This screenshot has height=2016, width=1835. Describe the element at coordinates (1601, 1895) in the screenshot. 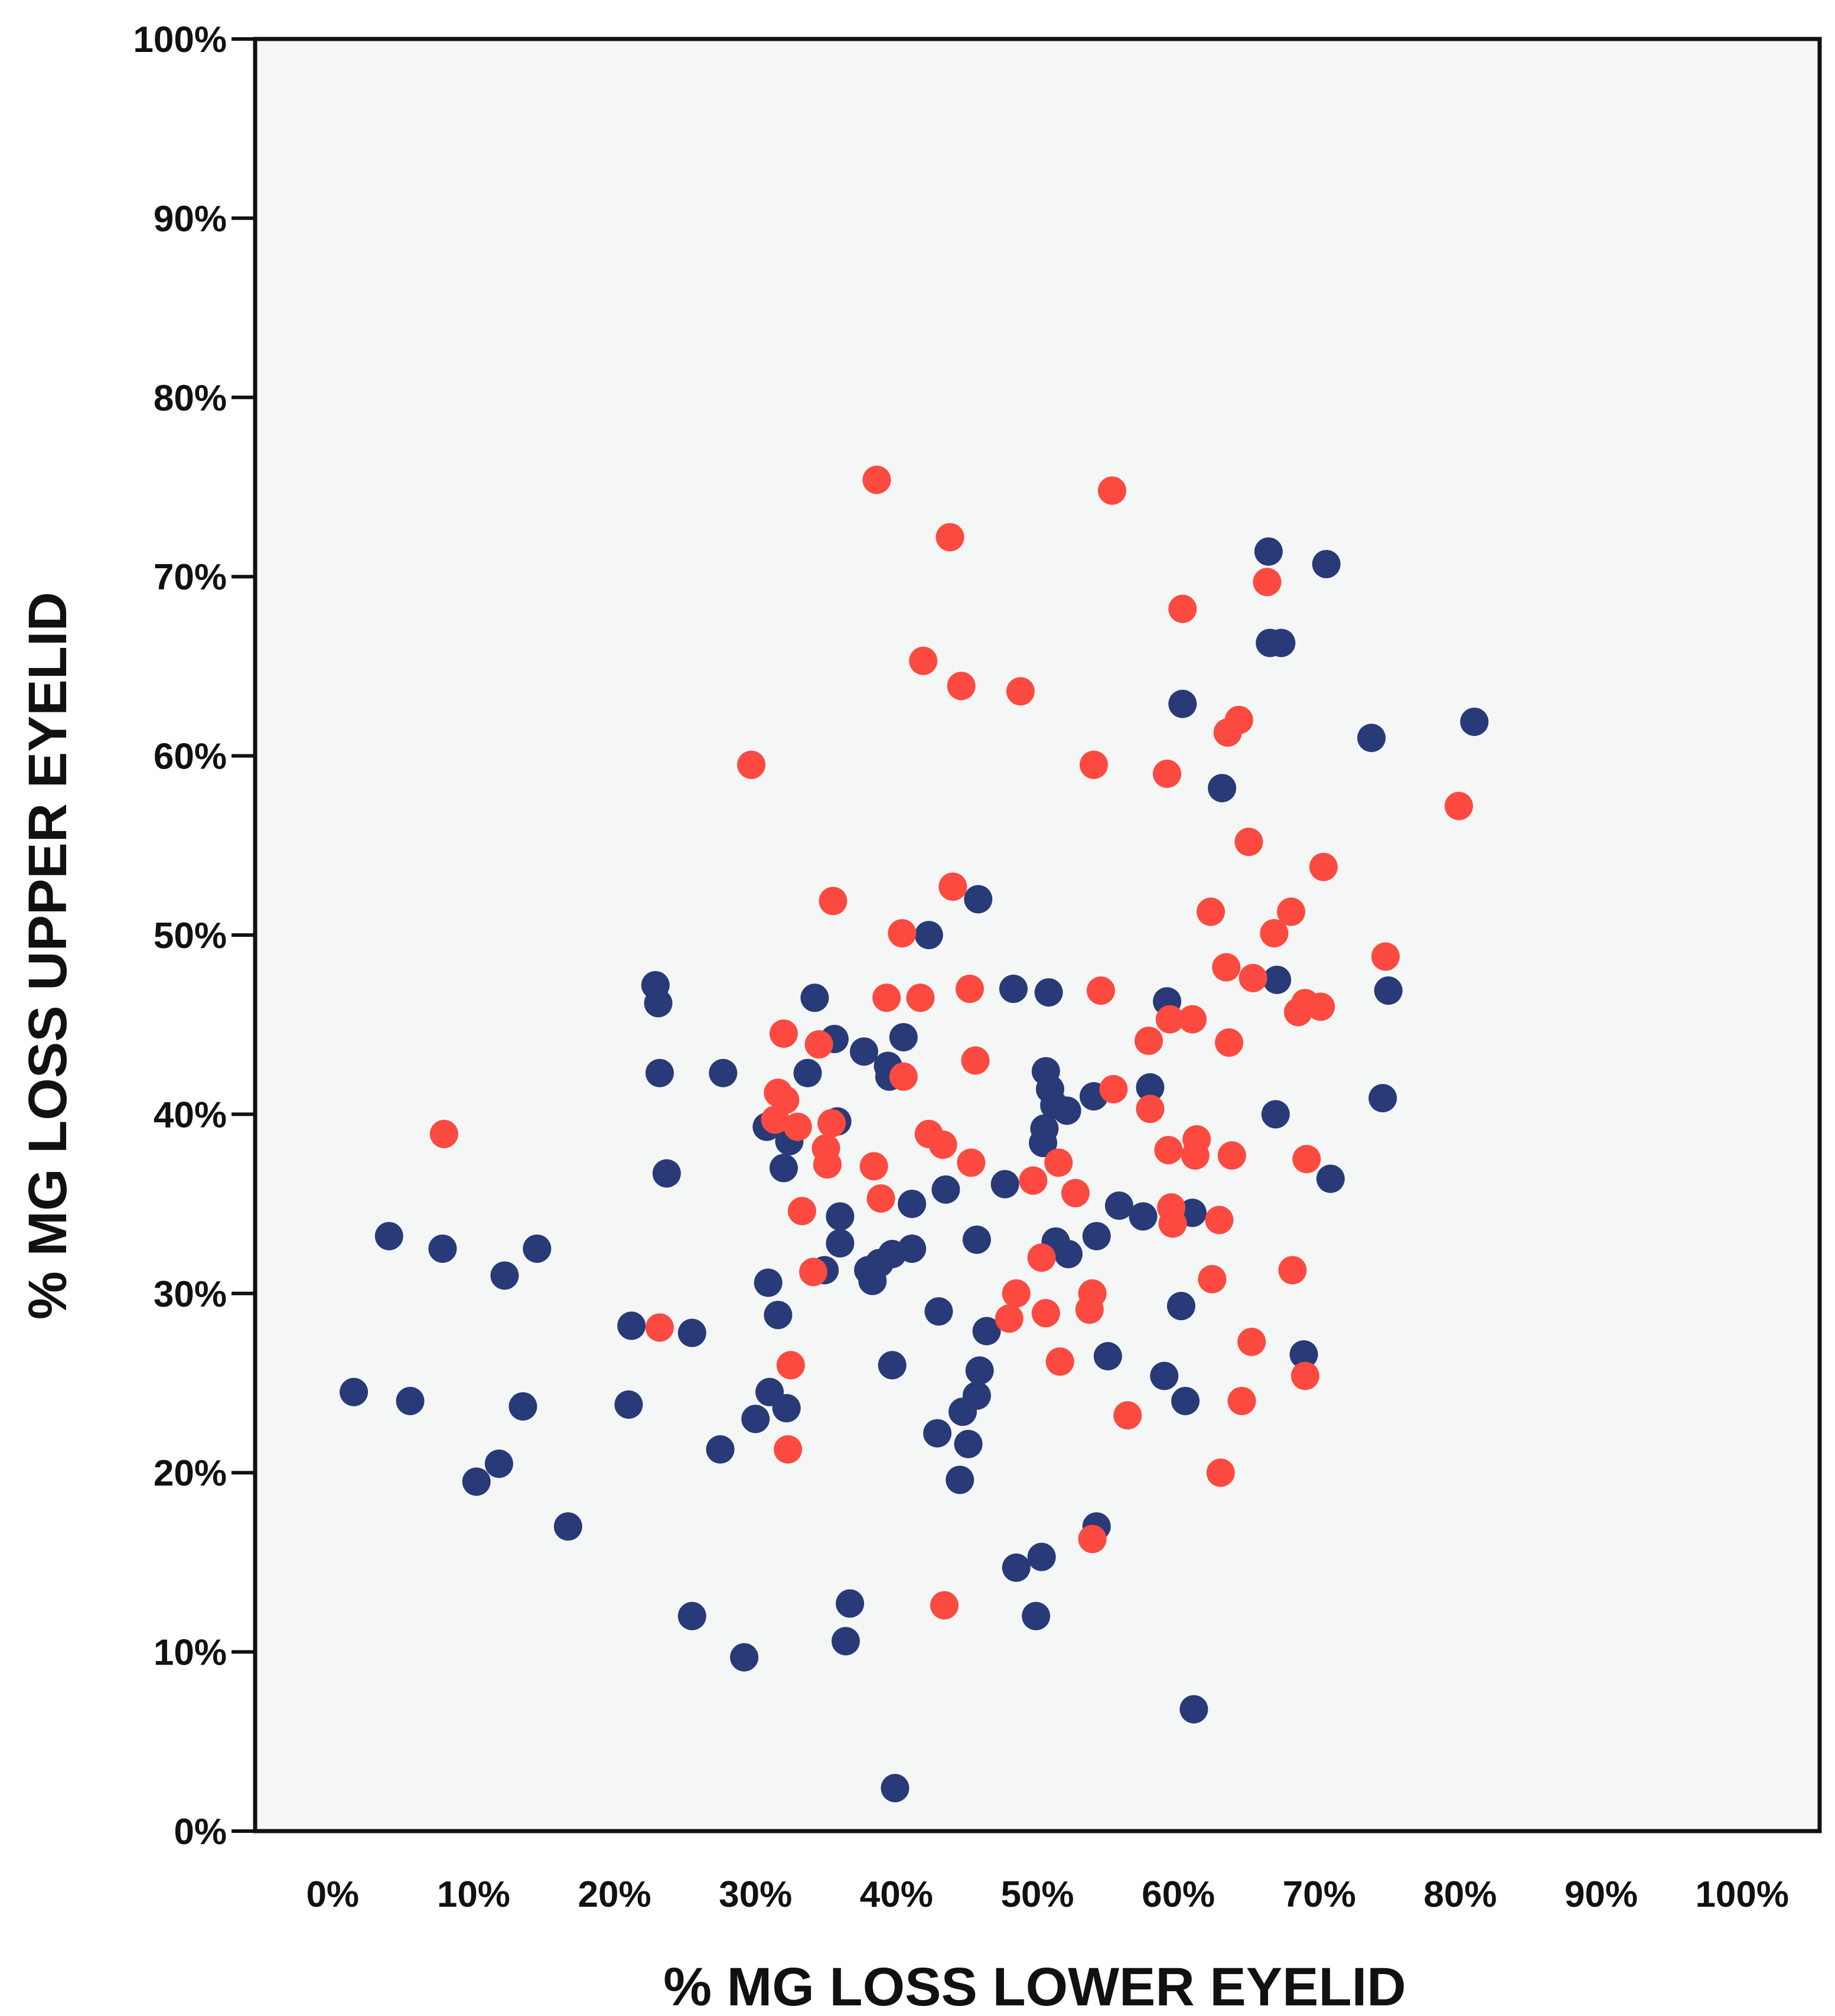

I see `x-tick-label: 90%` at that location.